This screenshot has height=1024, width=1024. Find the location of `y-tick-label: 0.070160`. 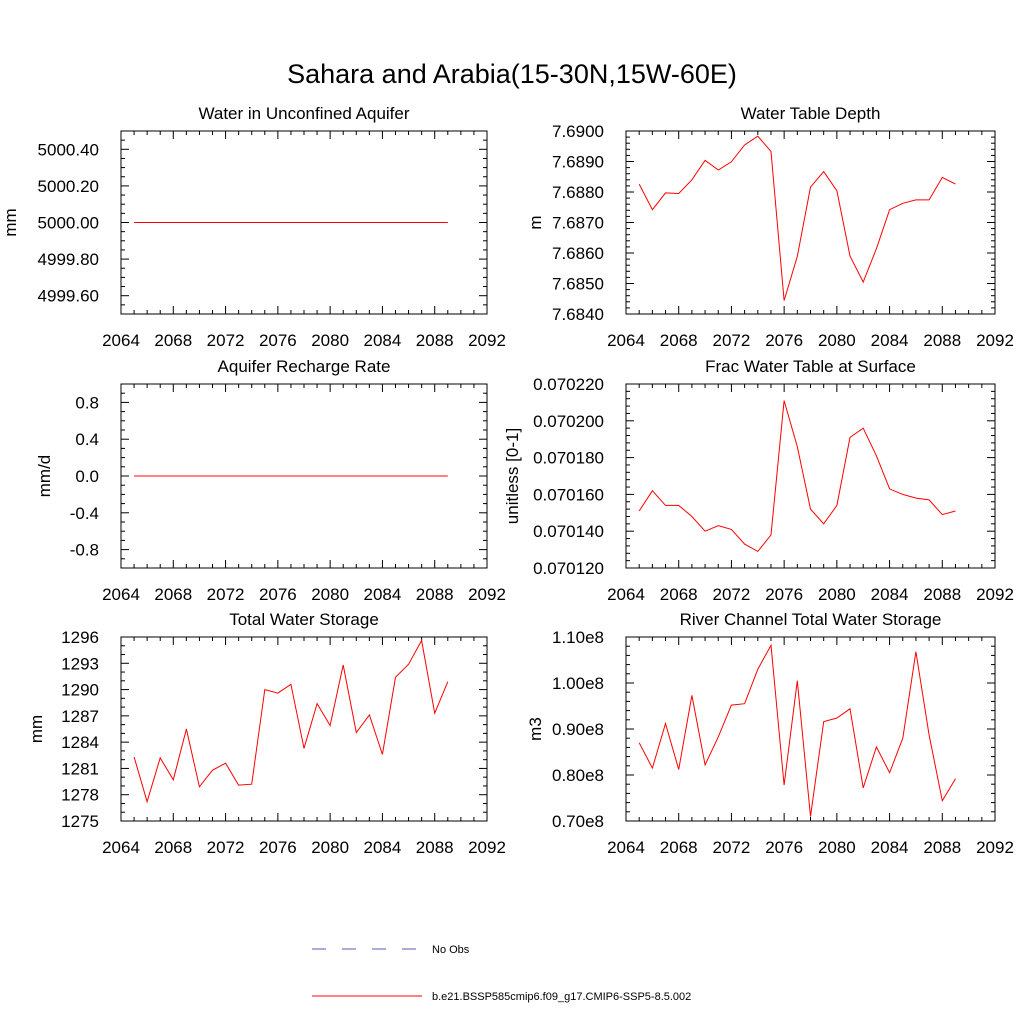

y-tick-label: 0.070160 is located at coordinates (568, 494).